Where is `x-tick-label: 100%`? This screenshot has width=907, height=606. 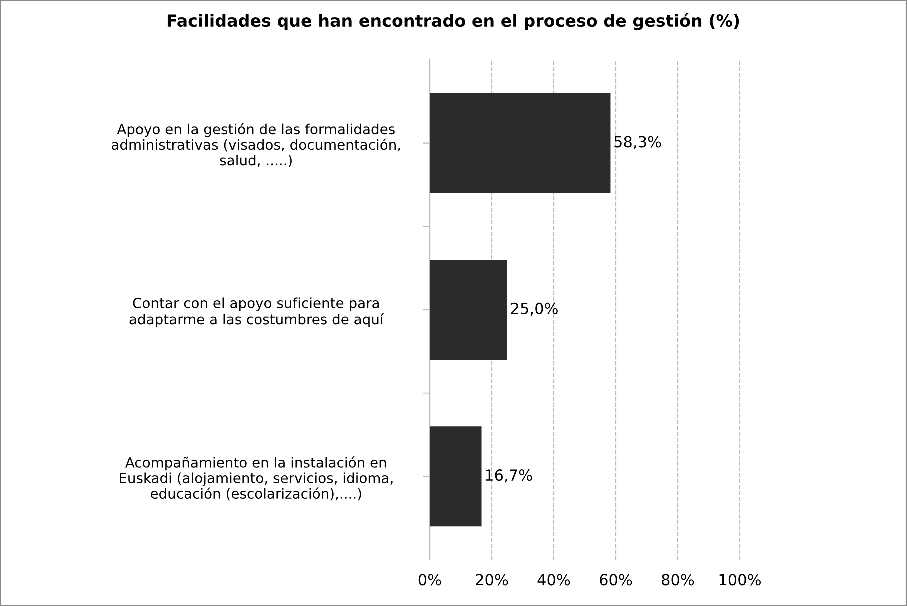 x-tick-label: 100% is located at coordinates (740, 580).